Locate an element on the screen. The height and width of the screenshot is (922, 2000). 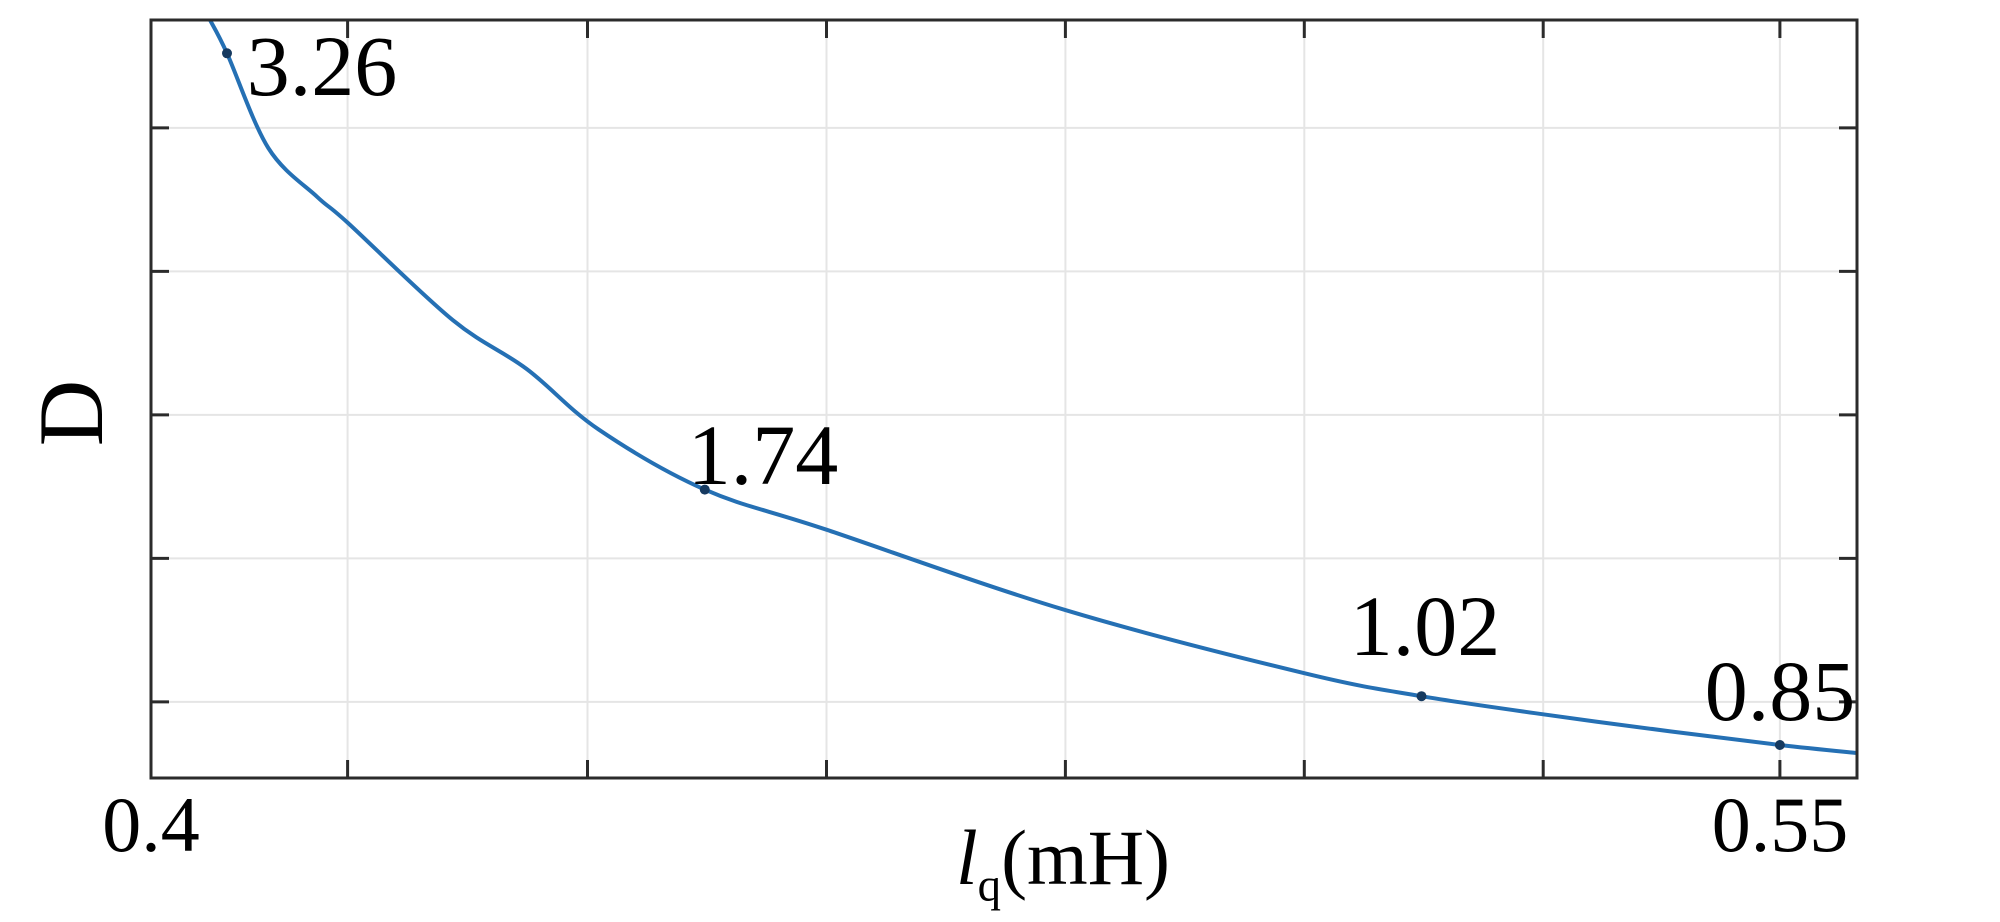
x-axis-label-symbol: l is located at coordinates (966, 857).